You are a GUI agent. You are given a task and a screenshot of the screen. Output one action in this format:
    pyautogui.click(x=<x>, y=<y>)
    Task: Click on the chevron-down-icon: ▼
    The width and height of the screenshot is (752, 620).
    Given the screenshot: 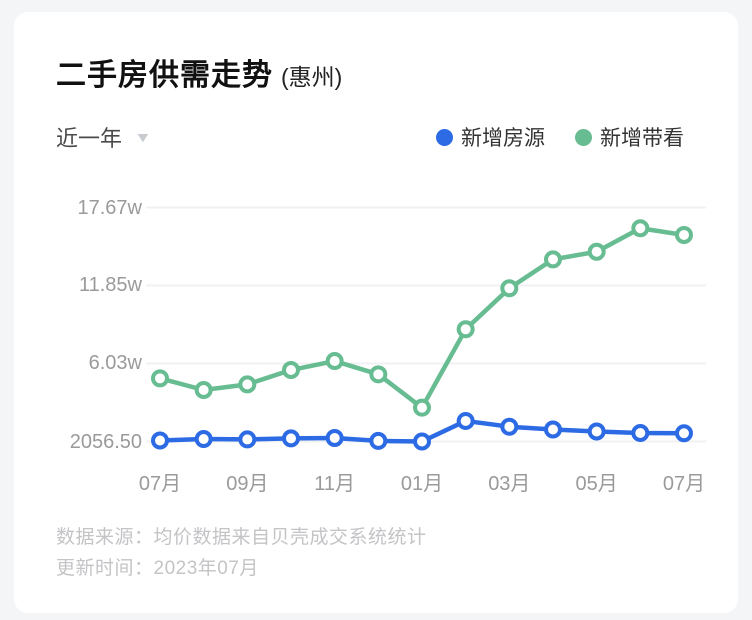 What is the action you would take?
    pyautogui.click(x=142, y=137)
    